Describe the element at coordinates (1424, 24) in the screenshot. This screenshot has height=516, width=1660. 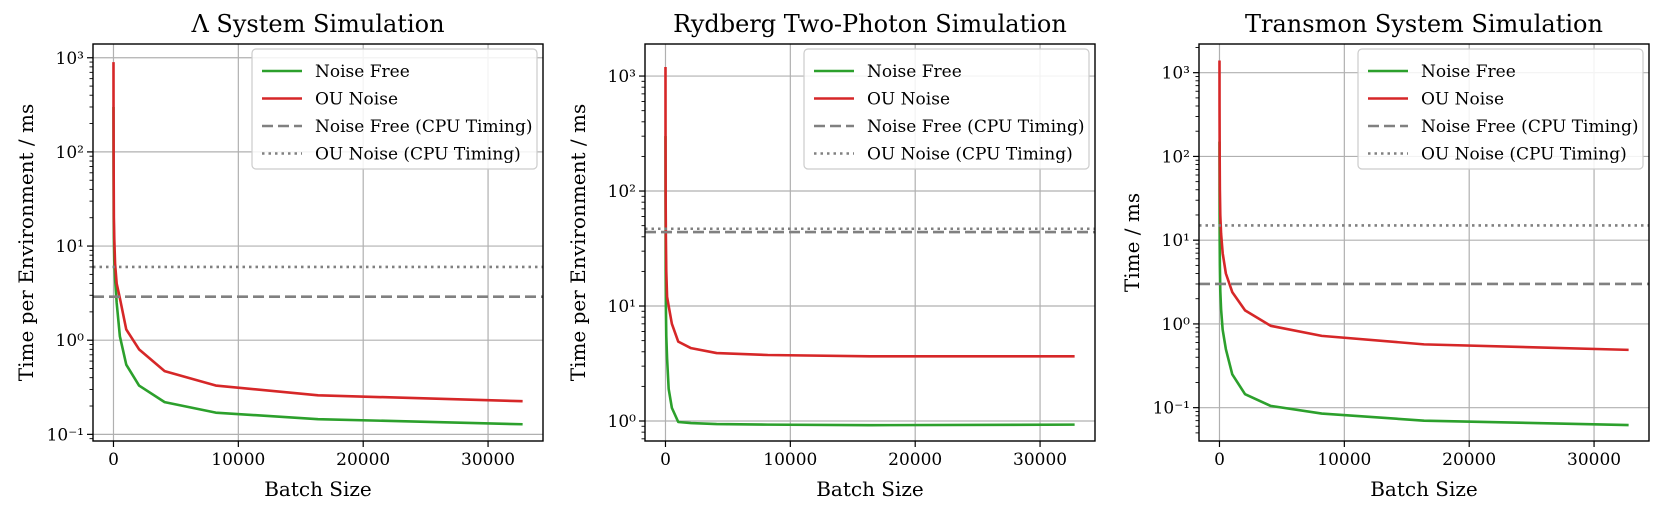
I see `chart-title: Transmon System Simulation` at that location.